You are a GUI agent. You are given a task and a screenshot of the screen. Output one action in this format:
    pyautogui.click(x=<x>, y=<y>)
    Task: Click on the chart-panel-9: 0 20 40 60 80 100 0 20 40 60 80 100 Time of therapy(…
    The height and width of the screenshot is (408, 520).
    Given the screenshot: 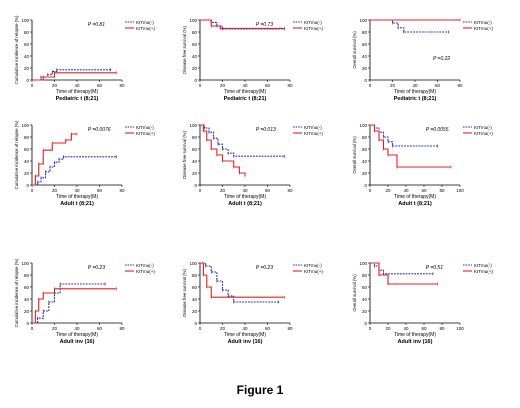 What is the action you would take?
    pyautogui.click(x=422, y=303)
    